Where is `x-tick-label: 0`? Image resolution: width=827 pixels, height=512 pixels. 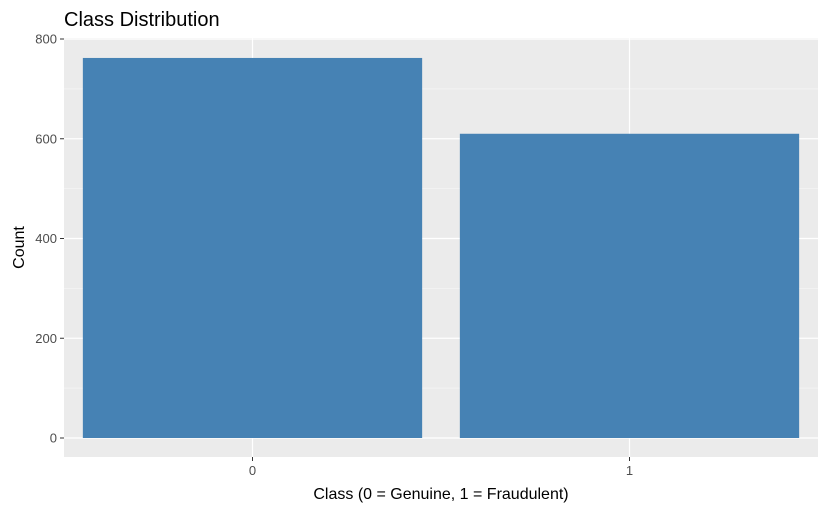
x-tick-label: 0 is located at coordinates (252, 470).